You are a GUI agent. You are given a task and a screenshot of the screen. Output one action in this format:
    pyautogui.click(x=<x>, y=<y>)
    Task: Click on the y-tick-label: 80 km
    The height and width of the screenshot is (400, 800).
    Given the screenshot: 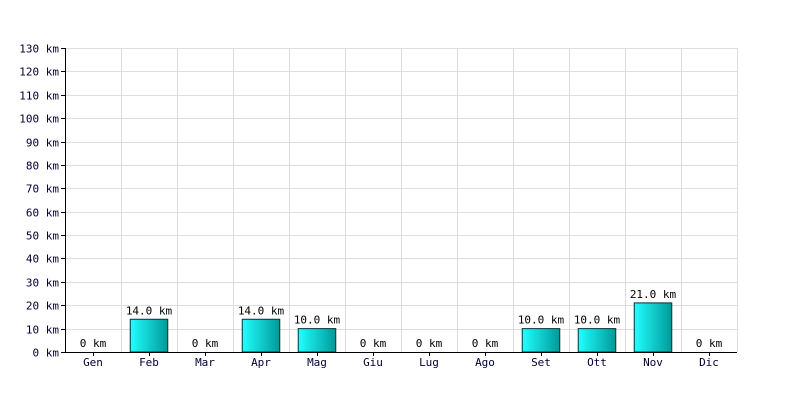 What is the action you would take?
    pyautogui.click(x=42, y=166)
    